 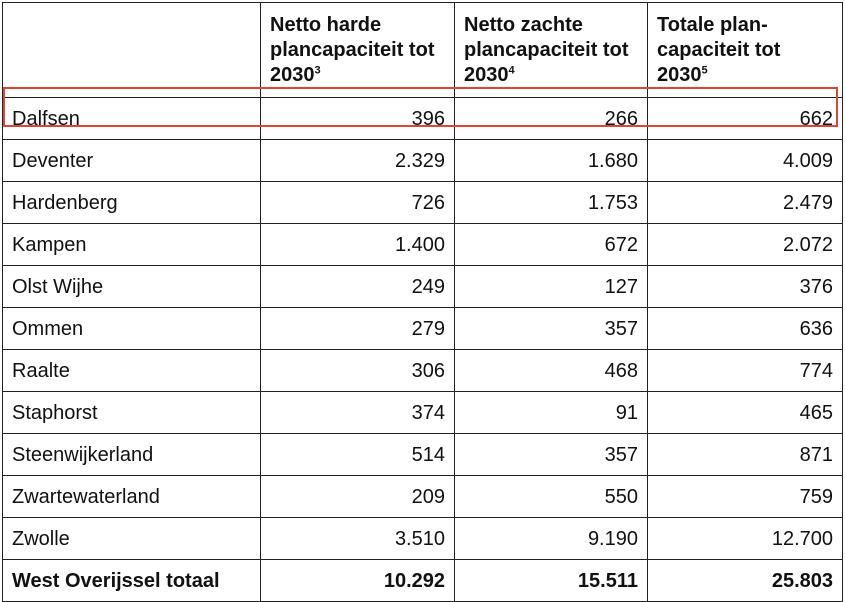 What do you see at coordinates (357, 496) in the screenshot?
I see `row-hard: 209` at bounding box center [357, 496].